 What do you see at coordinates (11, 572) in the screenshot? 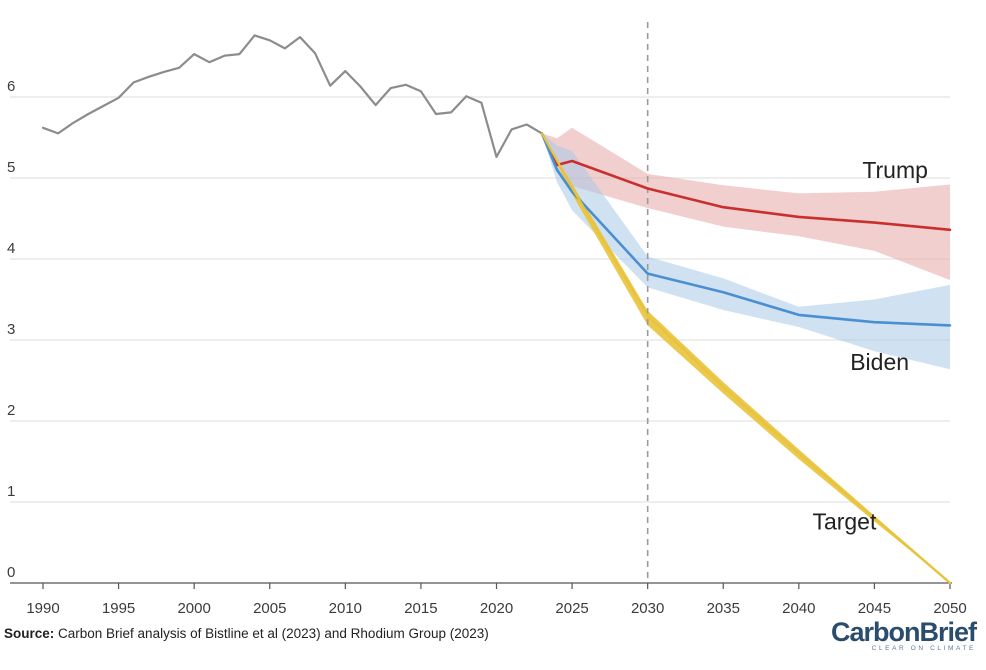
I see `y-tick-label-0: 0` at bounding box center [11, 572].